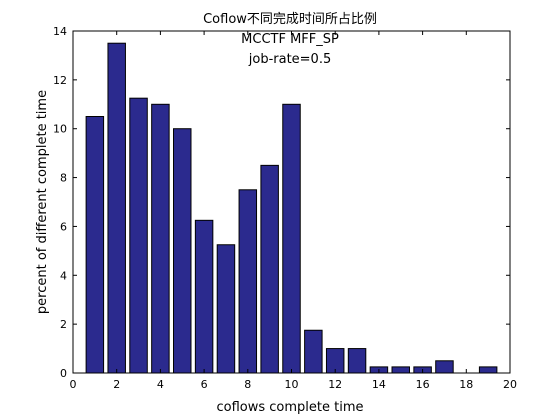  I want to click on x-tick-label-14: 14, so click(379, 384).